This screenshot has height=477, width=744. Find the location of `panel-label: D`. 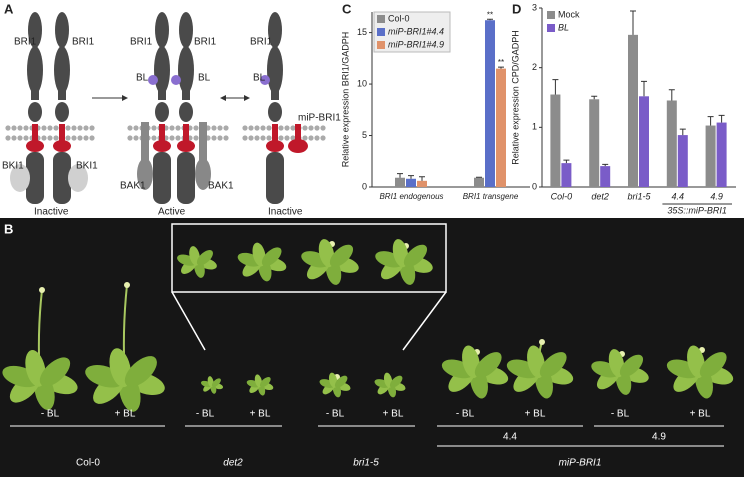

panel-label: D is located at coordinates (516, 8).